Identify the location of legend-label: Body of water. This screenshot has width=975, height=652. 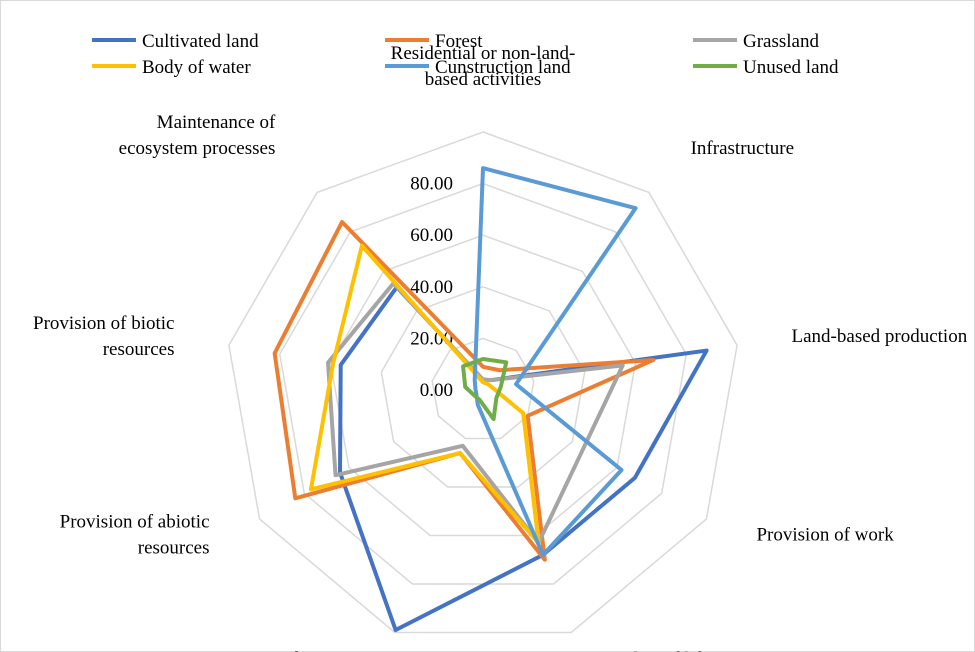
(196, 67).